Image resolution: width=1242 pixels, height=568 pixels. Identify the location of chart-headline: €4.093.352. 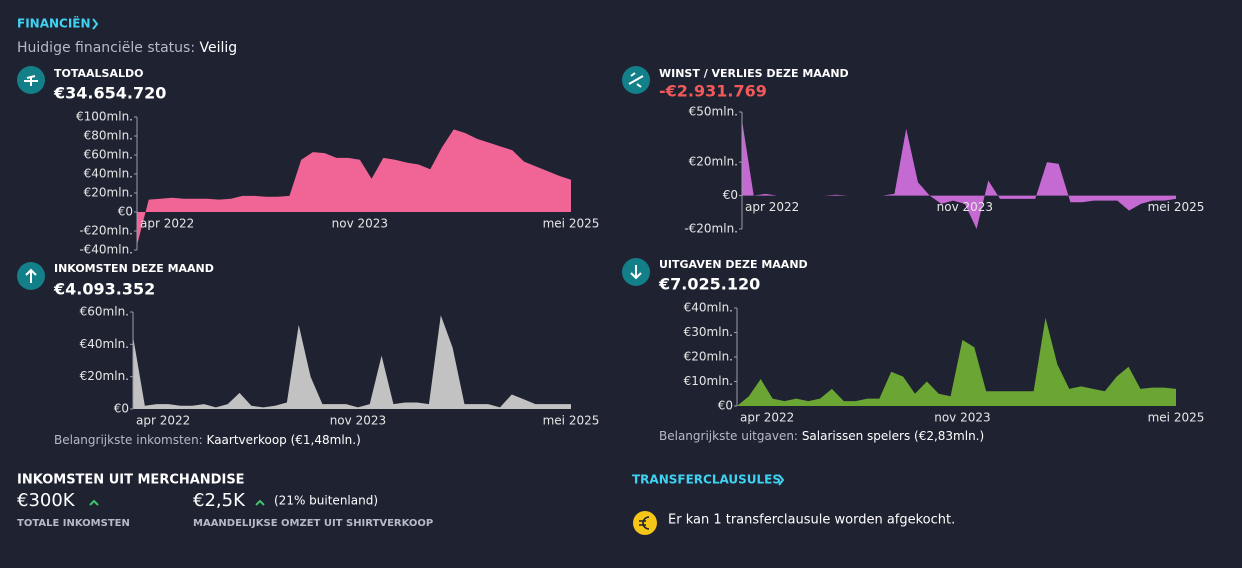
(104, 289).